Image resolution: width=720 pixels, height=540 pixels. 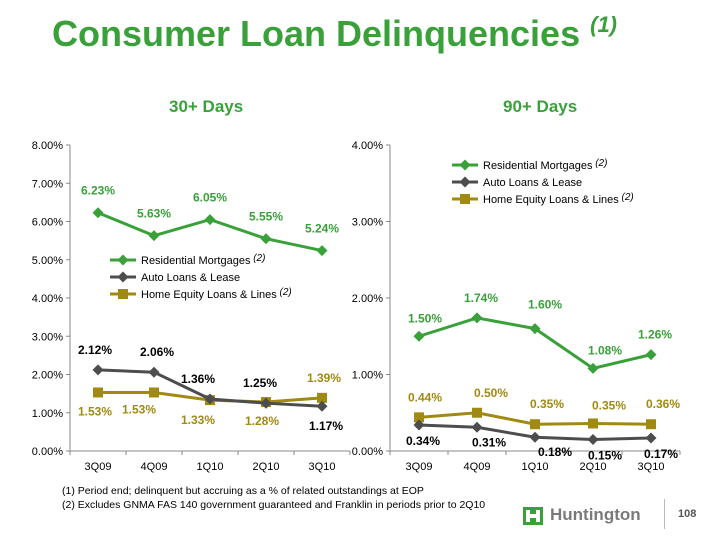 What do you see at coordinates (425, 318) in the screenshot?
I see `data-label-residential: 1.50%` at bounding box center [425, 318].